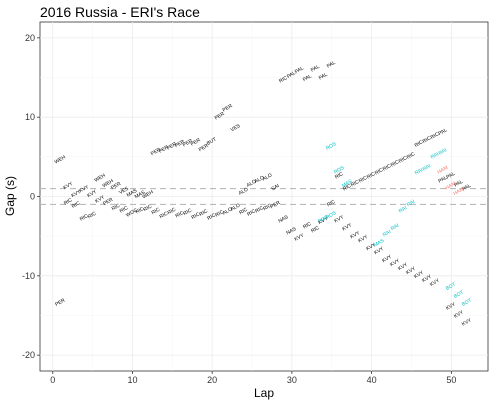 The image size is (495, 405). Describe the element at coordinates (30, 38) in the screenshot. I see `y-tick-label: 20` at that location.